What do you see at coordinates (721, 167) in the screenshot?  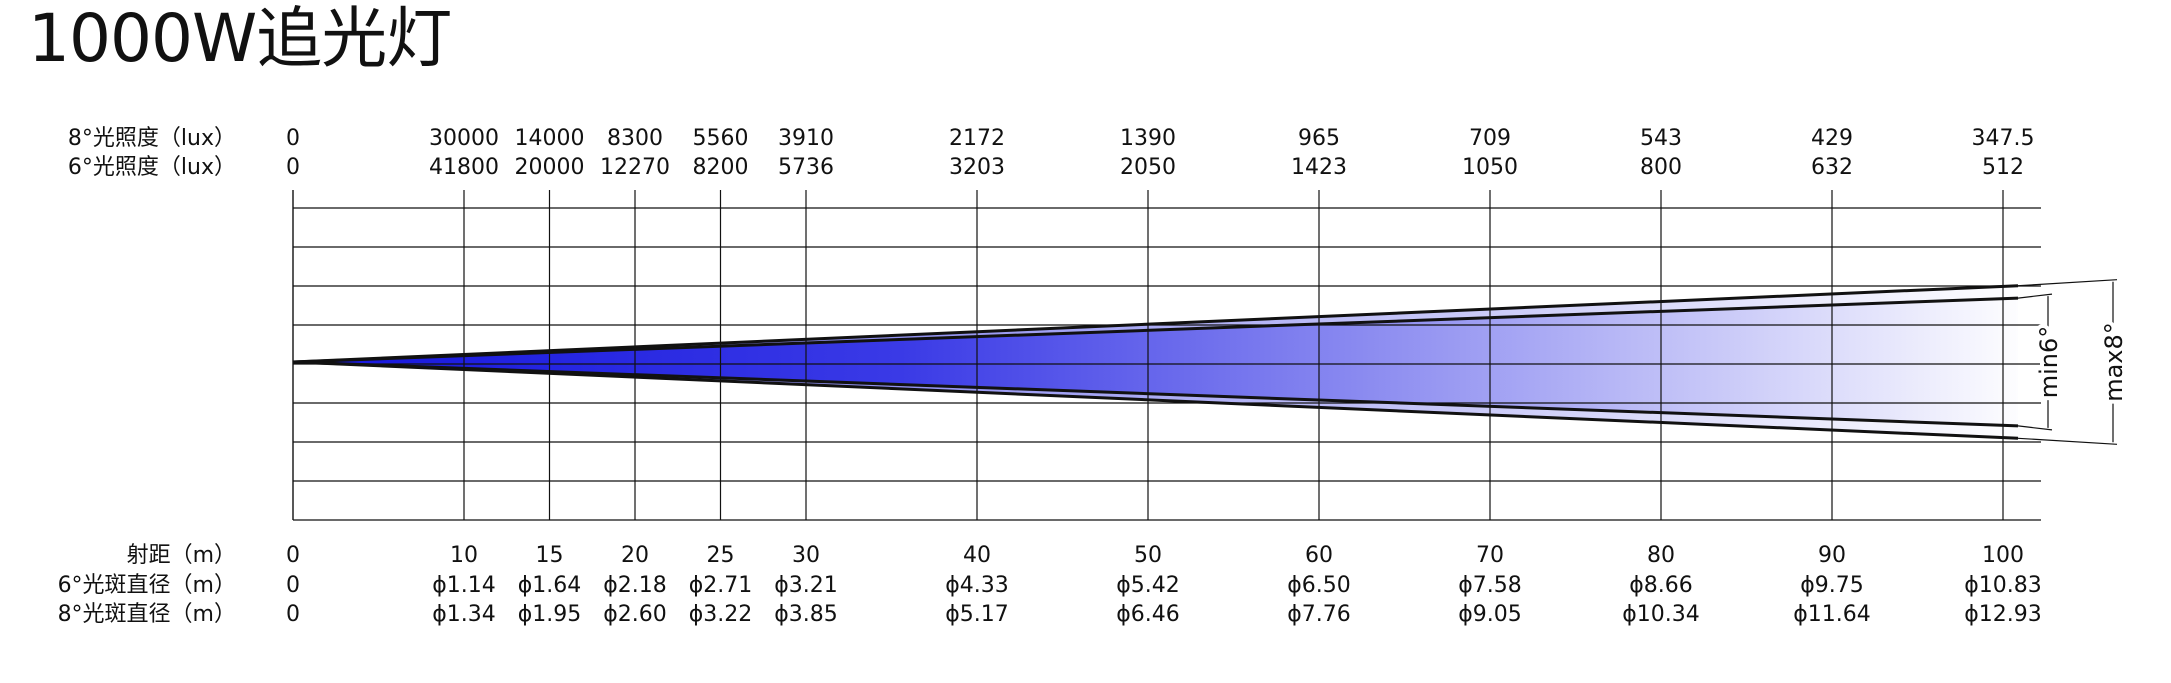 I see `lux6-value: 8200` at bounding box center [721, 167].